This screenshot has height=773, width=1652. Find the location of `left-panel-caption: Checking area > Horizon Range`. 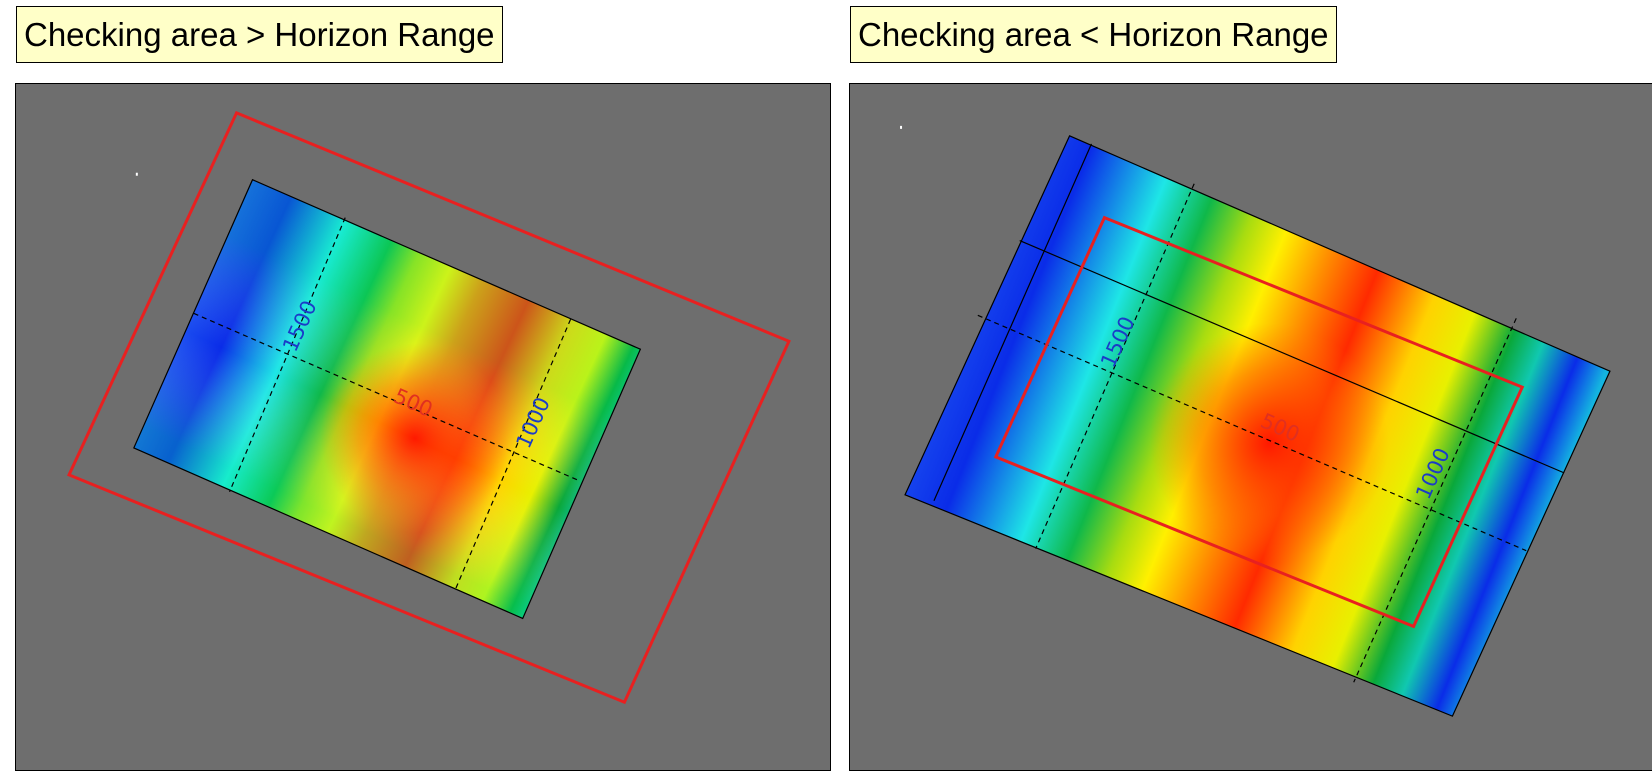

left-panel-caption: Checking area > Horizon Range is located at coordinates (259, 34).